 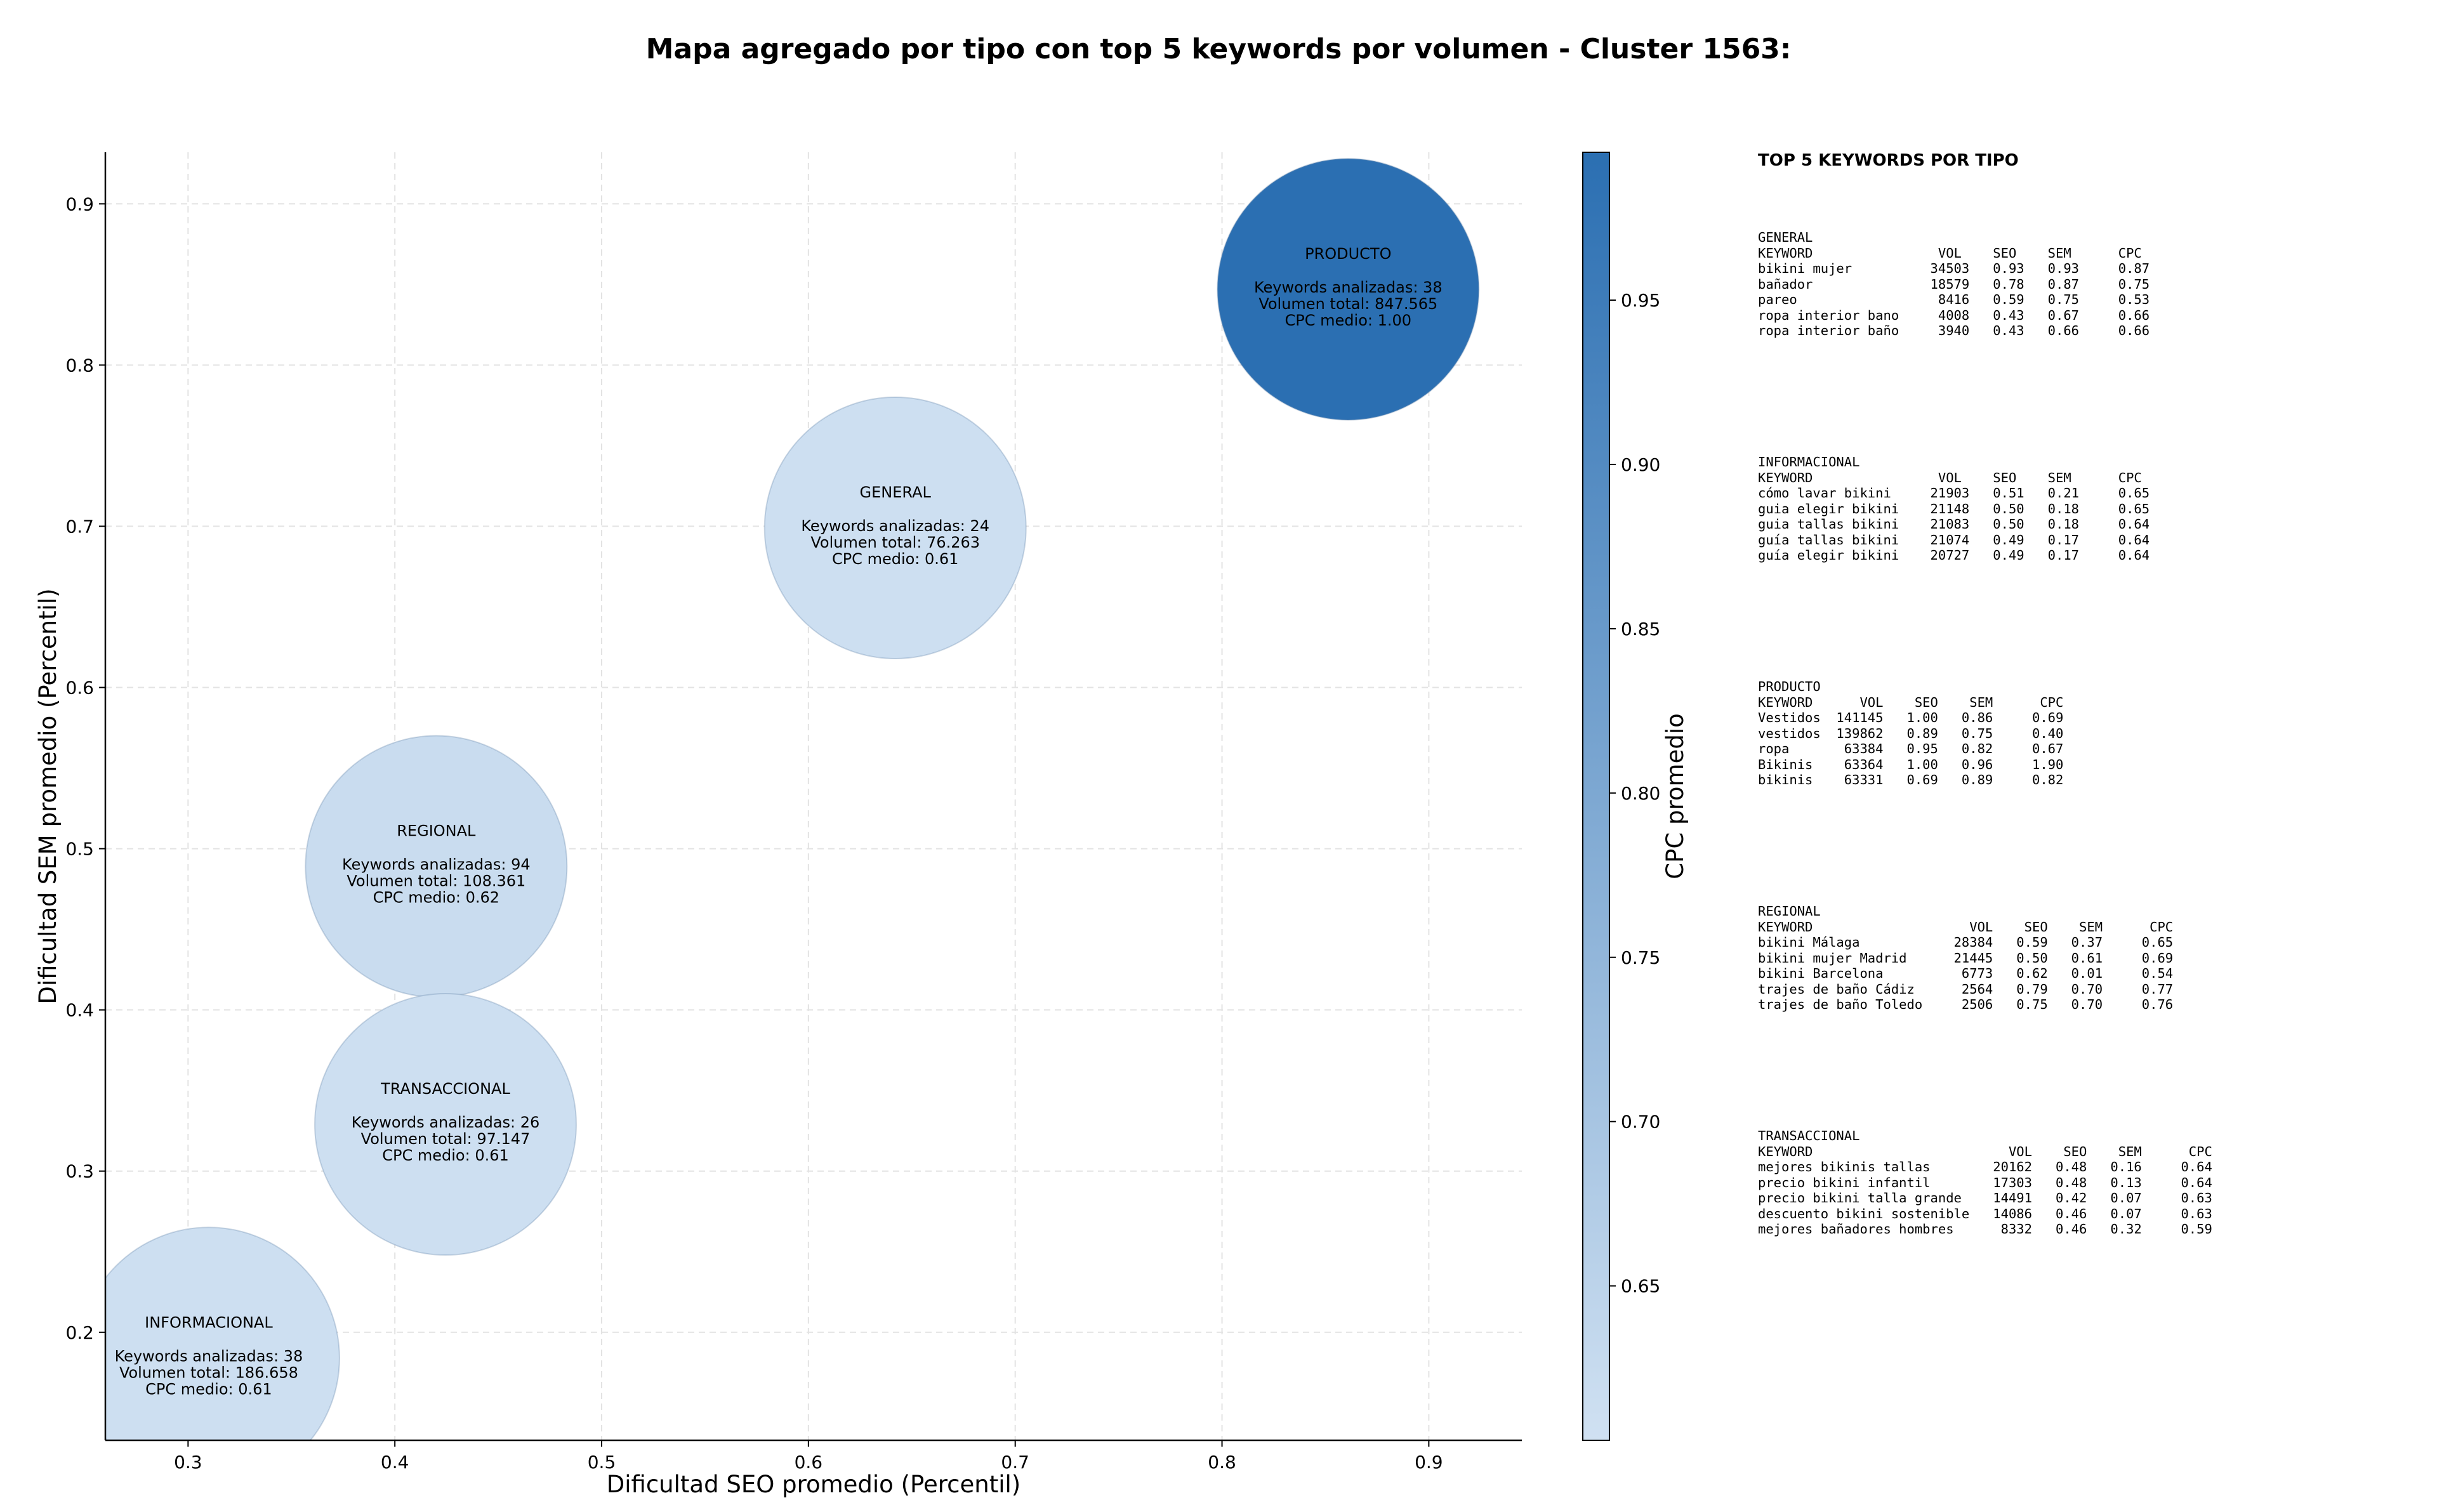 What do you see at coordinates (1640, 1123) in the screenshot?
I see `colorbar-tick-label: 0.70` at bounding box center [1640, 1123].